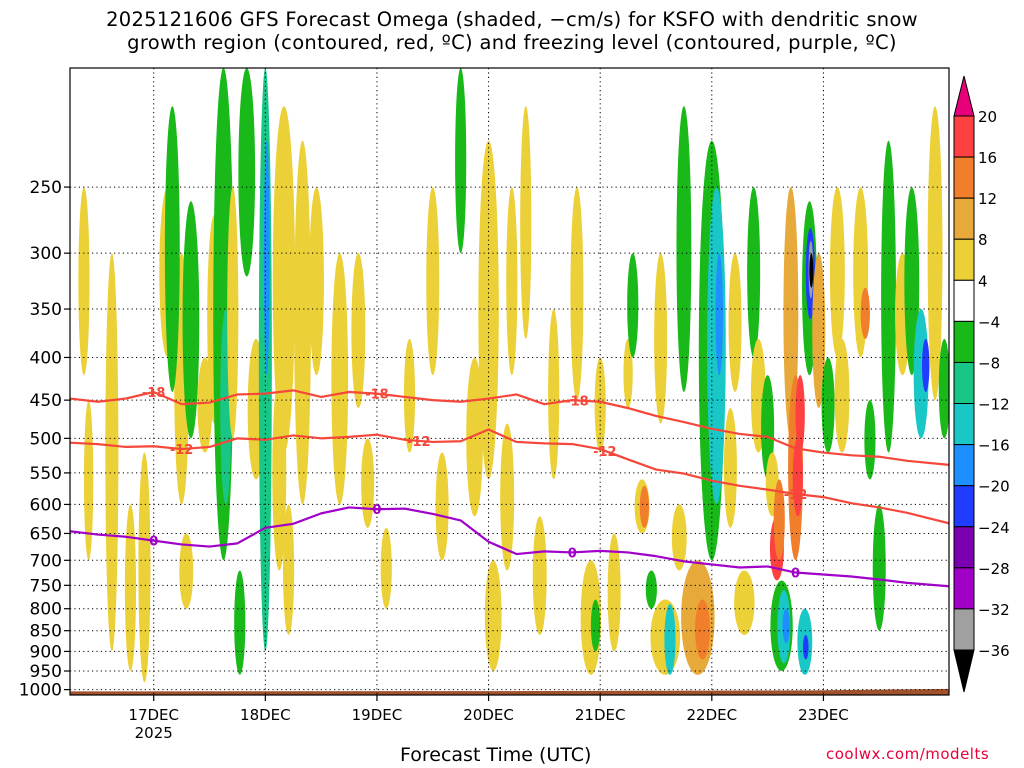 Image resolution: width=1024 pixels, height=768 pixels. What do you see at coordinates (182, 450) in the screenshot?
I see `contour-label-dendritic-minus-12-0: -12` at bounding box center [182, 450].